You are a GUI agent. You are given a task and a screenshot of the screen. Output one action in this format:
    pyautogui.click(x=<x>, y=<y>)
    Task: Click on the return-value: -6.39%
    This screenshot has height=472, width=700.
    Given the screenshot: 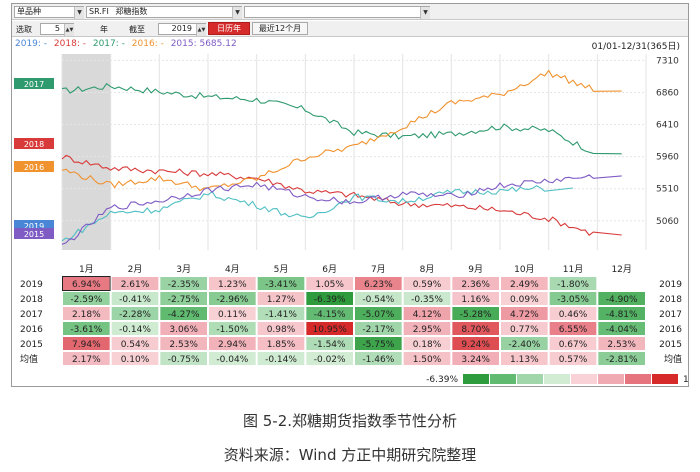 What is the action you would take?
    pyautogui.click(x=330, y=300)
    